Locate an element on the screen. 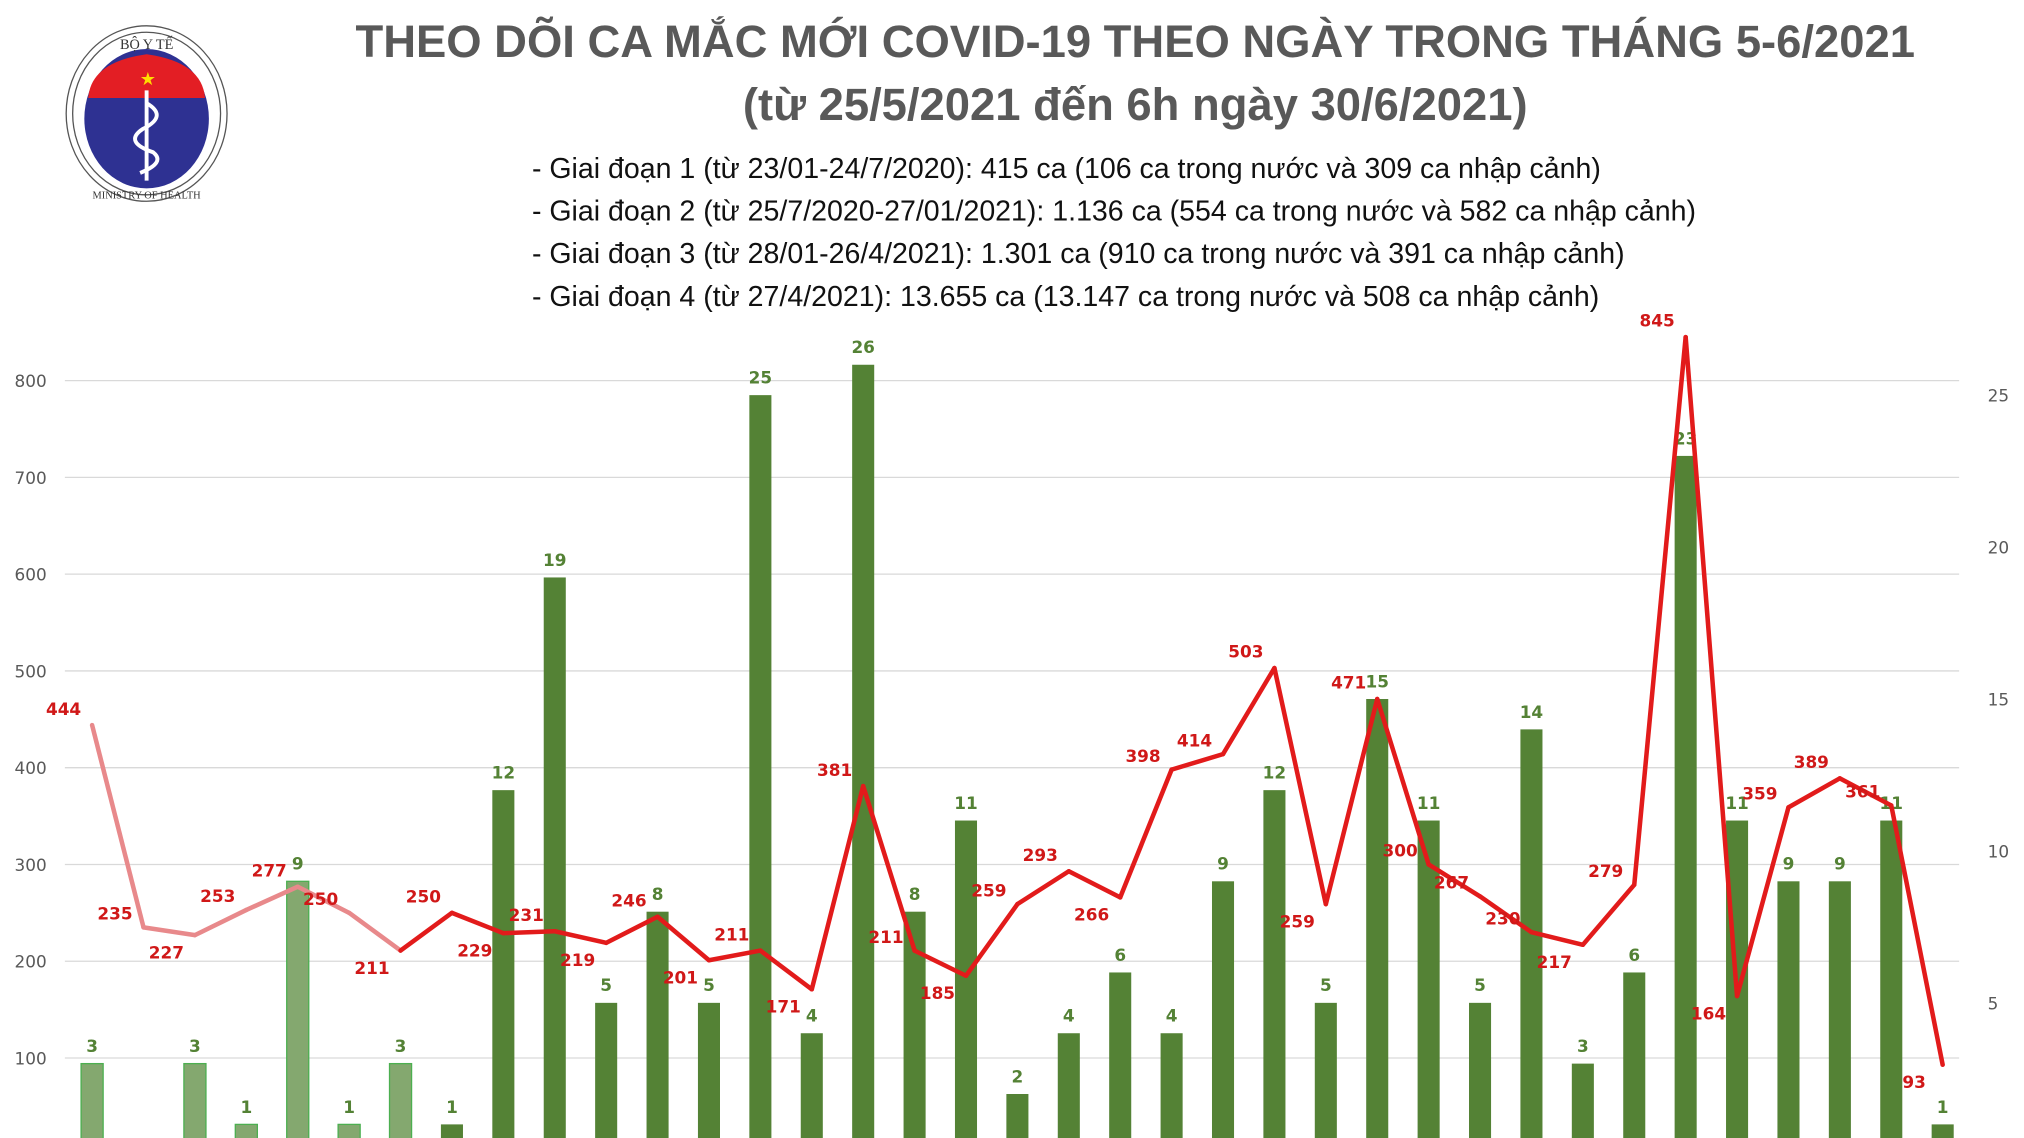 The height and width of the screenshot is (1138, 2024). star-icon: ★ is located at coordinates (148, 79).